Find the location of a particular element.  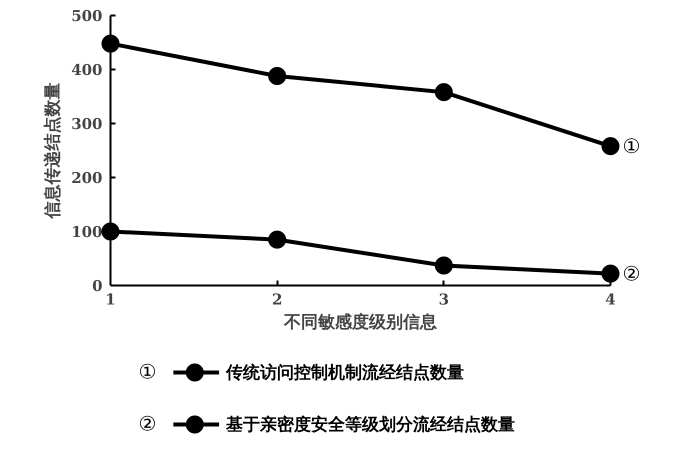

y-axis-title: 信息传递结点数量 is located at coordinates (53, 151).